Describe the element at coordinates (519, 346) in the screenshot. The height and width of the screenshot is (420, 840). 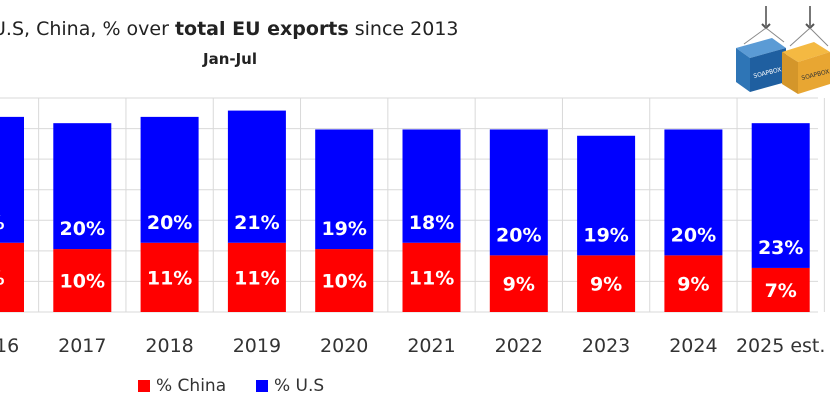
I see `x-tick-label: 2022` at that location.